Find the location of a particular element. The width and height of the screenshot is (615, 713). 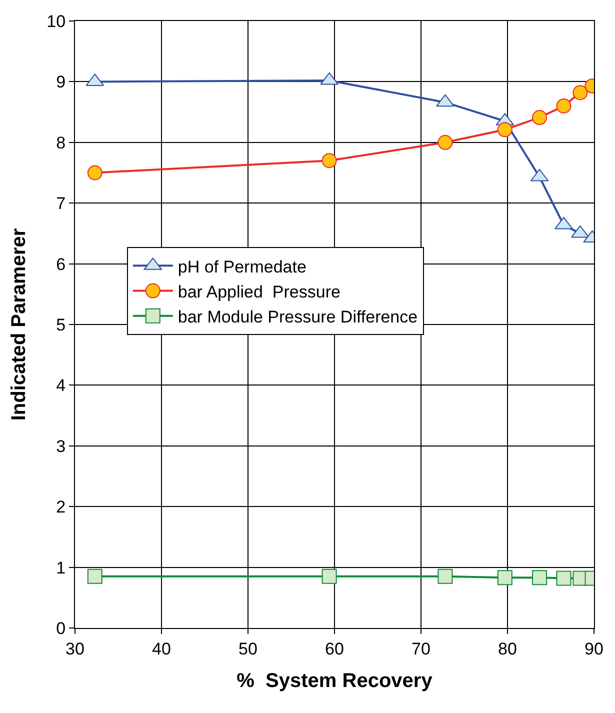

x-tick-label: 70 is located at coordinates (421, 648).